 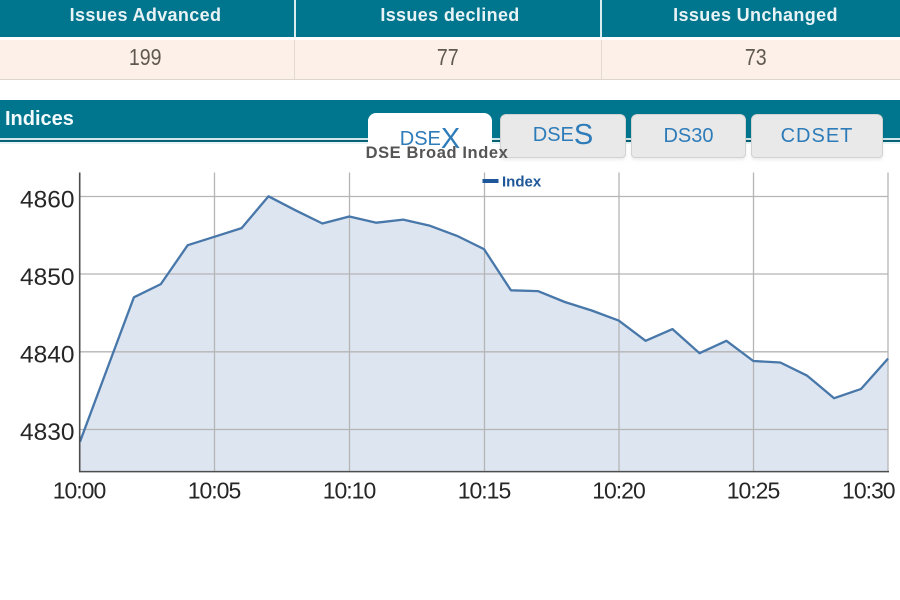 I want to click on svg-text: 10:25, so click(x=754, y=491).